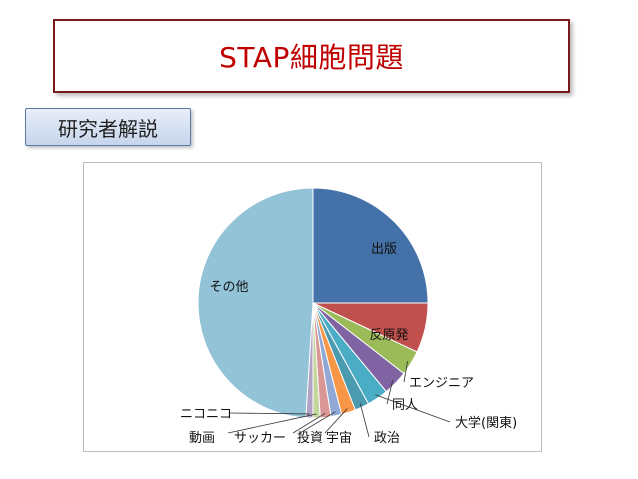 Image resolution: width=638 pixels, height=479 pixels. Describe the element at coordinates (441, 383) in the screenshot. I see `slice-label: エンジニア` at that location.